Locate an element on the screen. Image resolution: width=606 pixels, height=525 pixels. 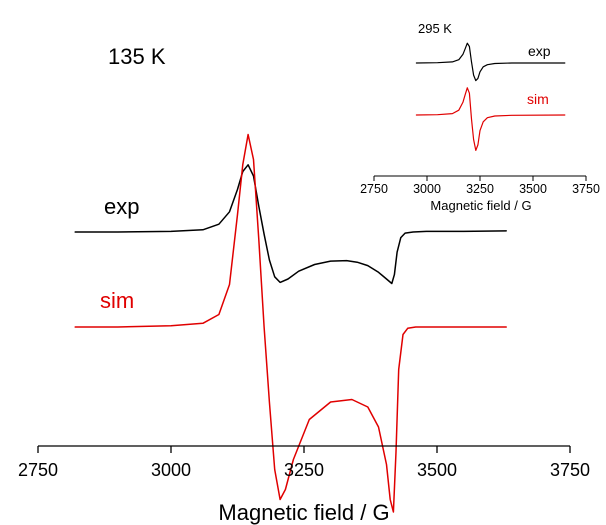
inset-series-group: exp sim is located at coordinates (490, 96).